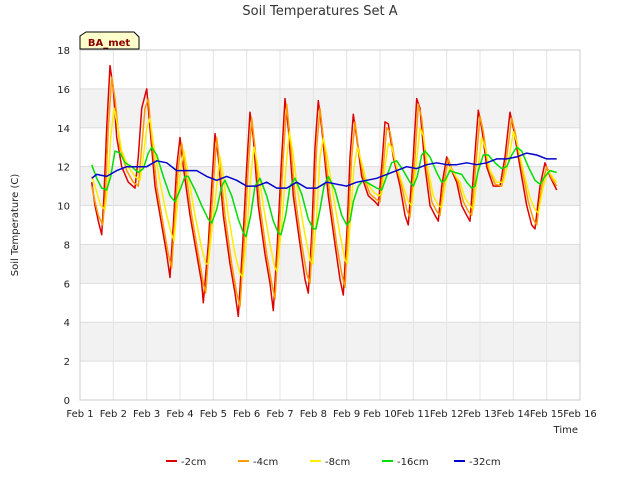 The width and height of the screenshot is (640, 480). I want to click on x-tick-label: Feb 11, so click(414, 414).